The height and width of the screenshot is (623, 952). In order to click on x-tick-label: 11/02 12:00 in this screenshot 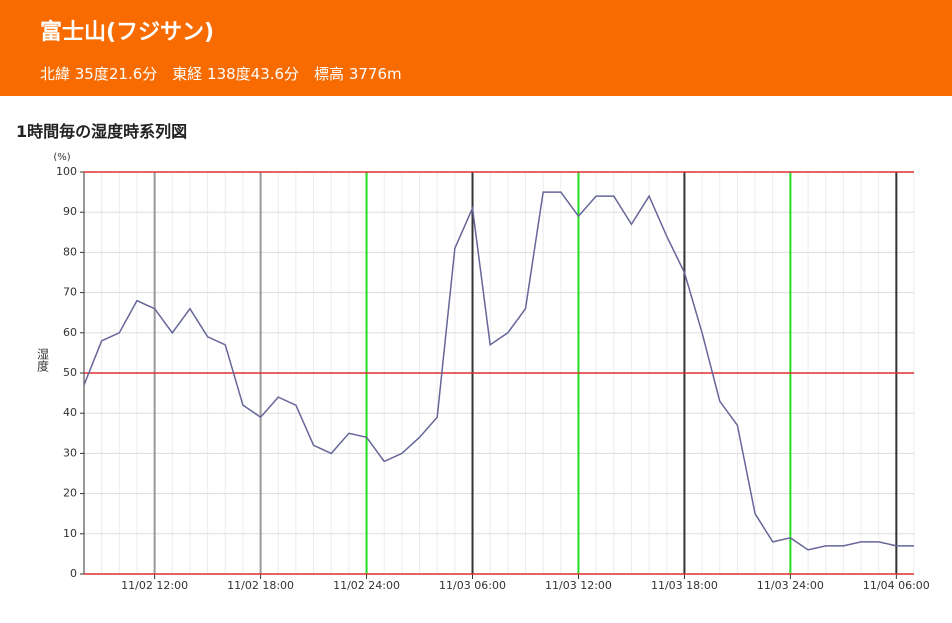, I will do `click(154, 585)`.